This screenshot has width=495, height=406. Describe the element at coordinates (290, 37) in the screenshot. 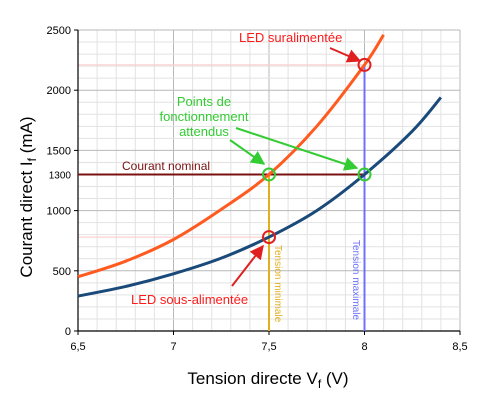

I see `annotation-led-suralimentee: LED suralimentée` at that location.